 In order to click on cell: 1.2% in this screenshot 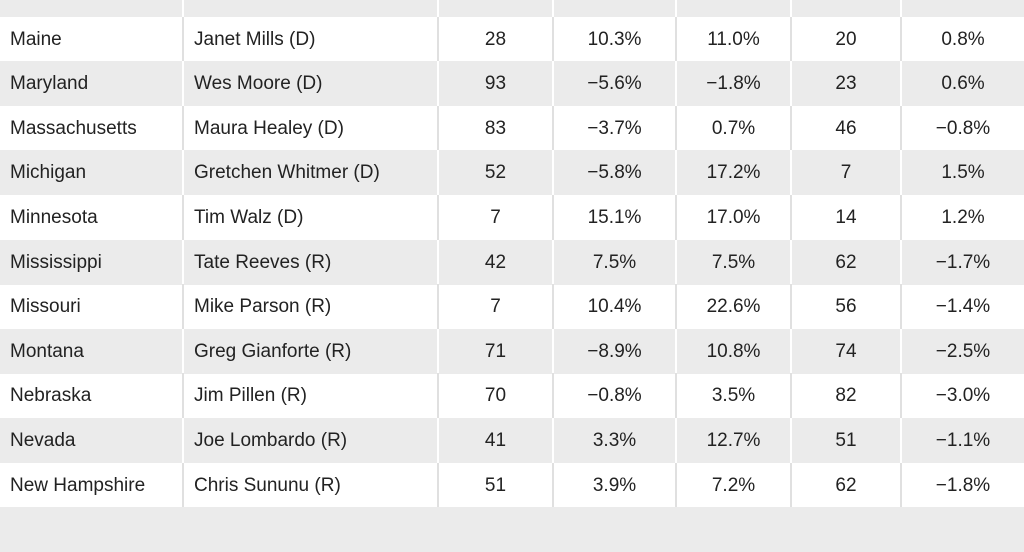, I will do `click(962, 217)`.